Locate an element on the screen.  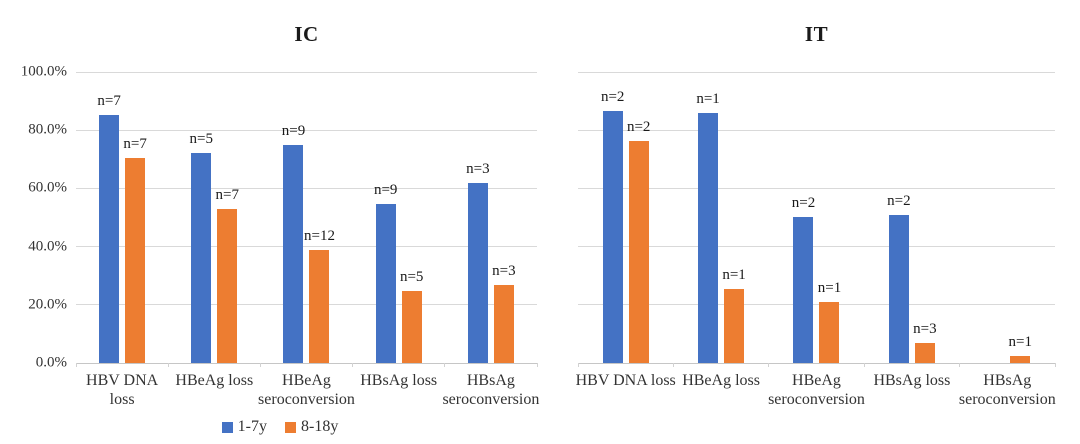
bar-slot-1-7y: n=5 is located at coordinates (201, 217).